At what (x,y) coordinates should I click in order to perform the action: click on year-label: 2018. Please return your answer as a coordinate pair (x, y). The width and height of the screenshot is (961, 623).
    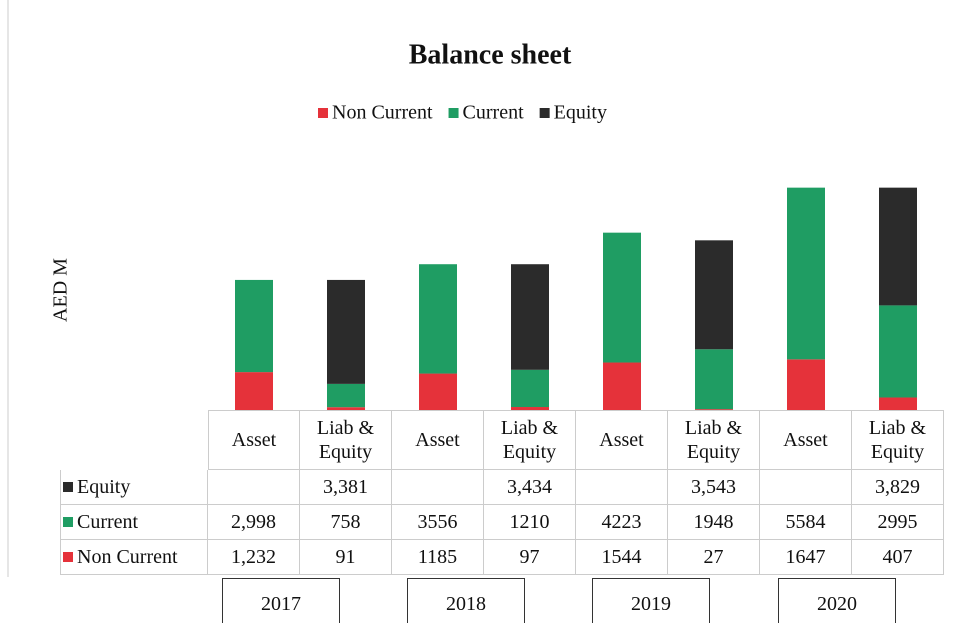
    Looking at the image, I should click on (466, 600).